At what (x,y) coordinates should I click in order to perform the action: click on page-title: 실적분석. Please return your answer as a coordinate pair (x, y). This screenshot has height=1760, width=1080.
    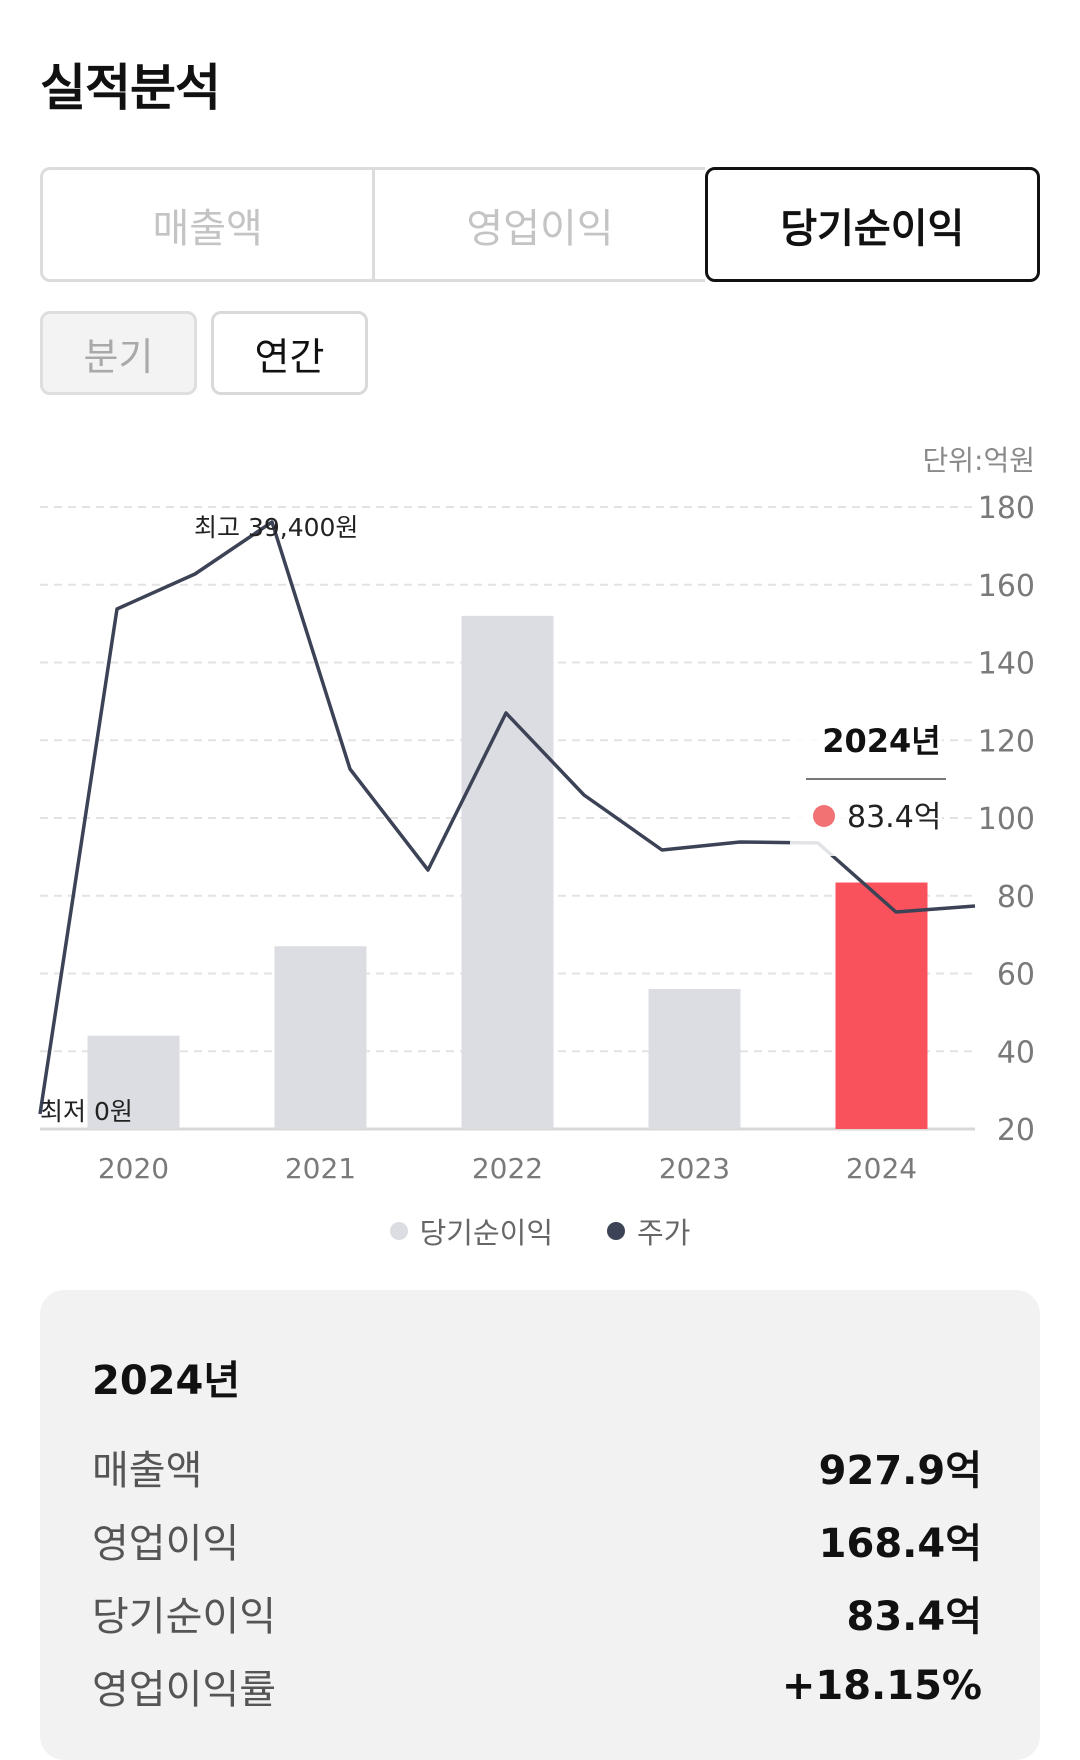
    Looking at the image, I should click on (130, 88).